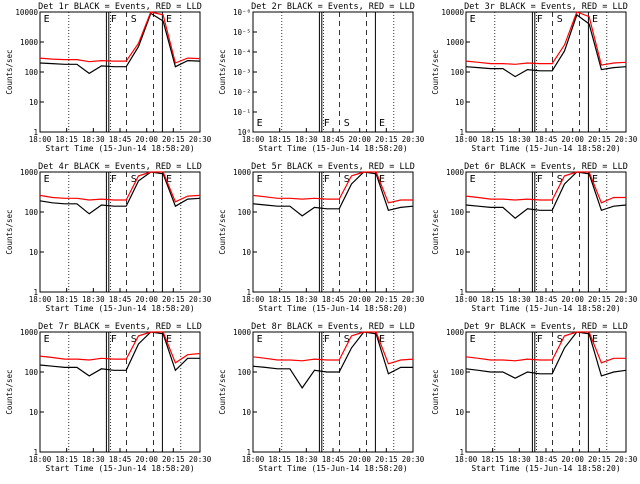 The image size is (640, 484). What do you see at coordinates (120, 7) in the screenshot?
I see `panel-title: Det 1r BLACK = Events, RED = LLD` at bounding box center [120, 7].